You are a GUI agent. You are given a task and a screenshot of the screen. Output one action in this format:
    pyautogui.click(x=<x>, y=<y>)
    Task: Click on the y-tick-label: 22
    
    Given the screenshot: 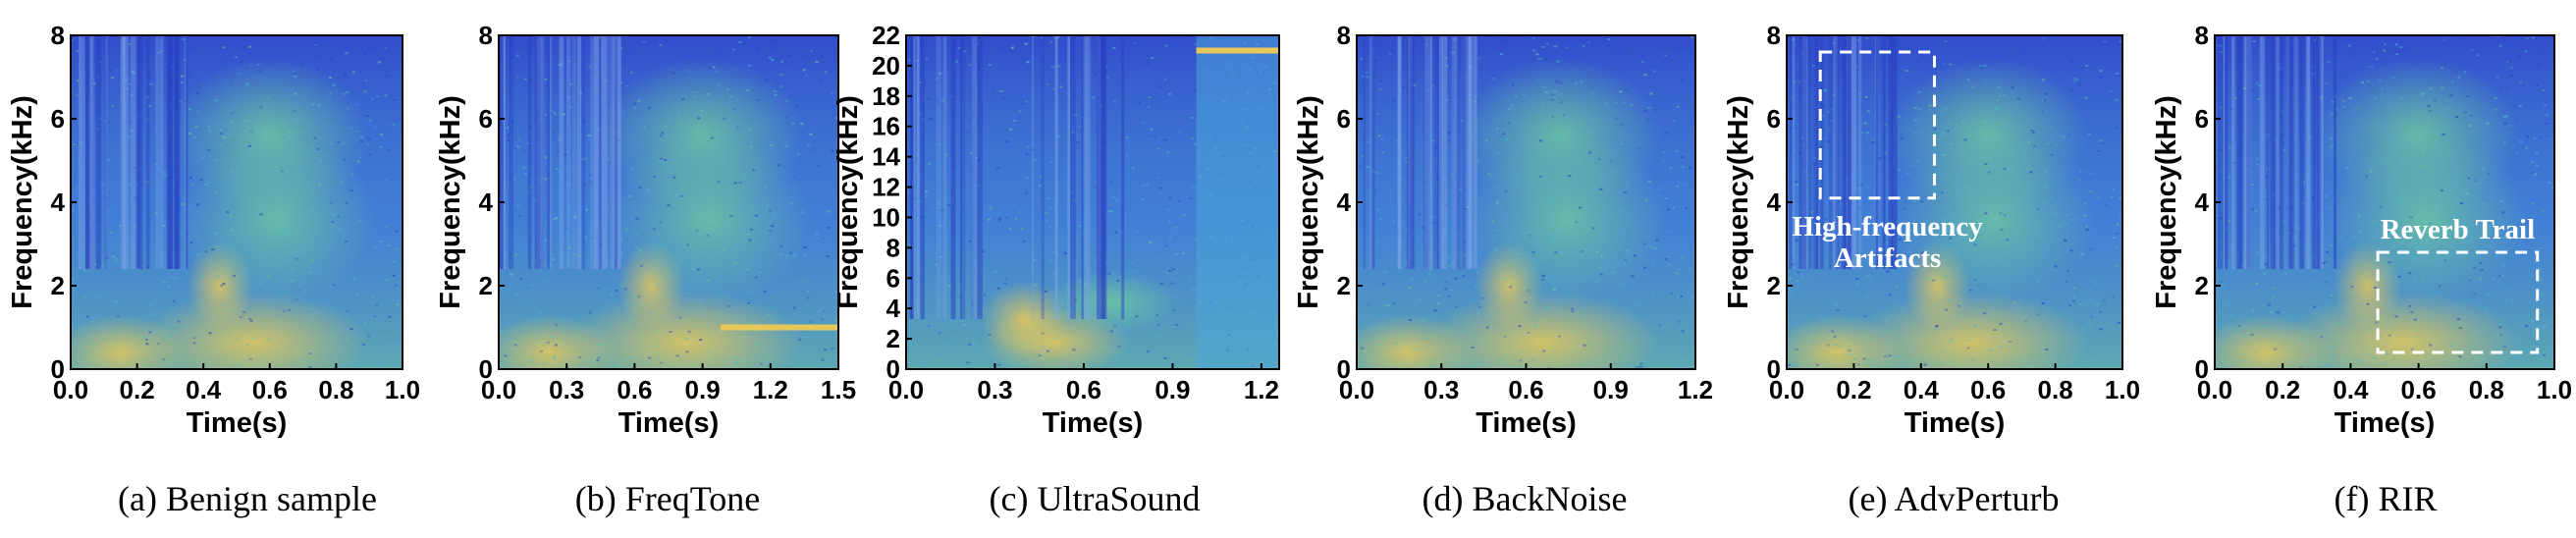 What is the action you would take?
    pyautogui.click(x=886, y=35)
    